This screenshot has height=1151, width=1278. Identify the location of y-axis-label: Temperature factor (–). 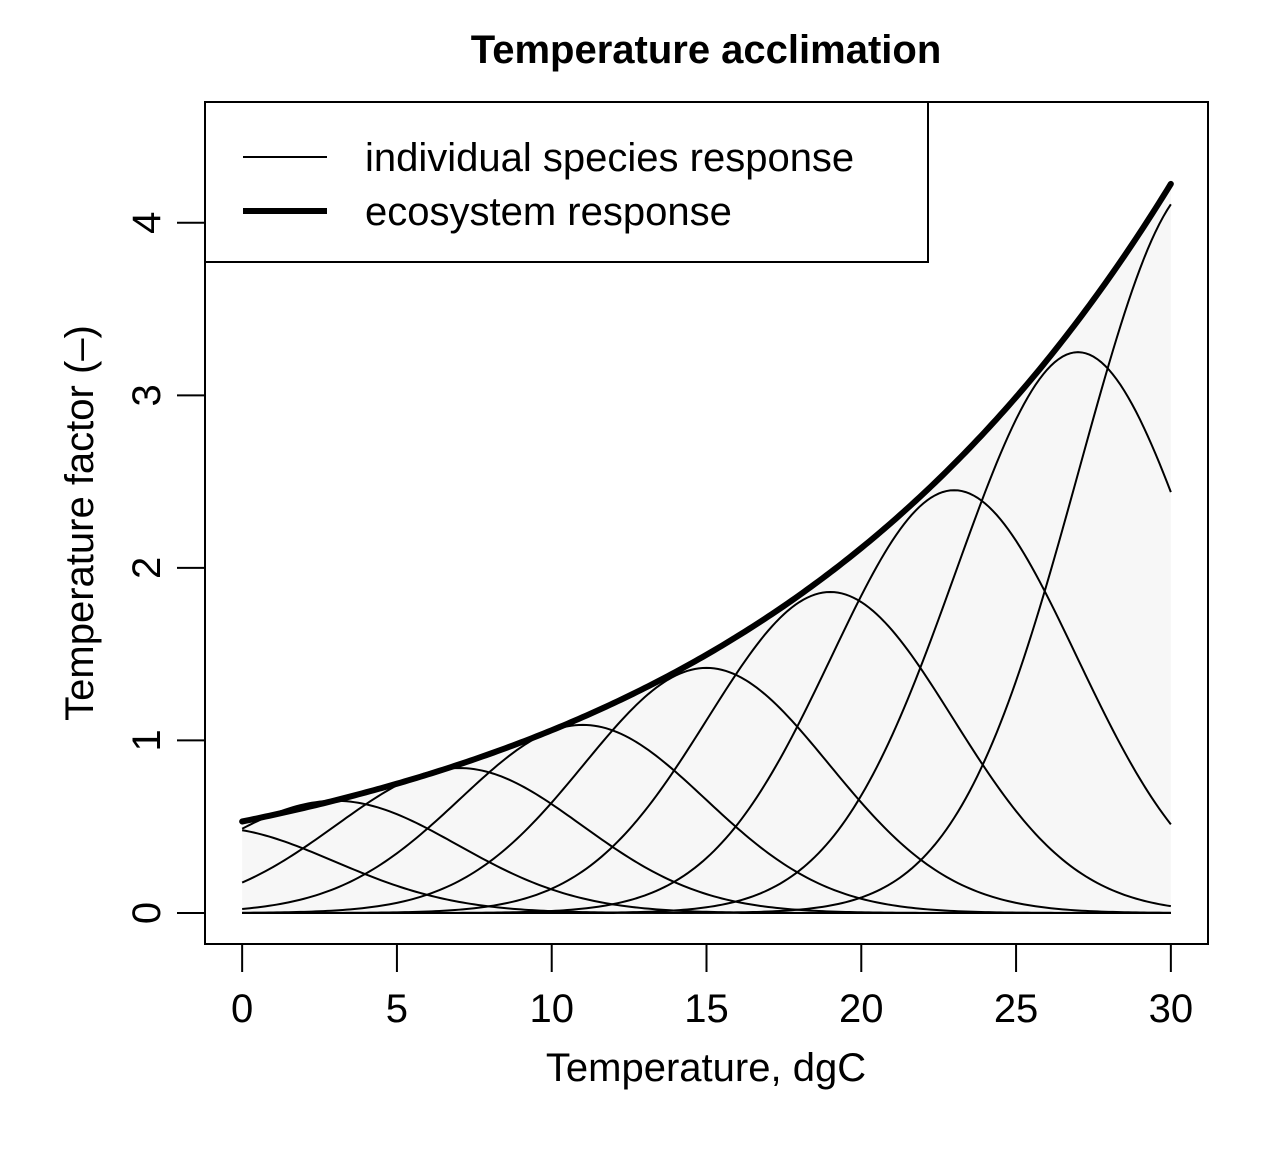
(80, 523).